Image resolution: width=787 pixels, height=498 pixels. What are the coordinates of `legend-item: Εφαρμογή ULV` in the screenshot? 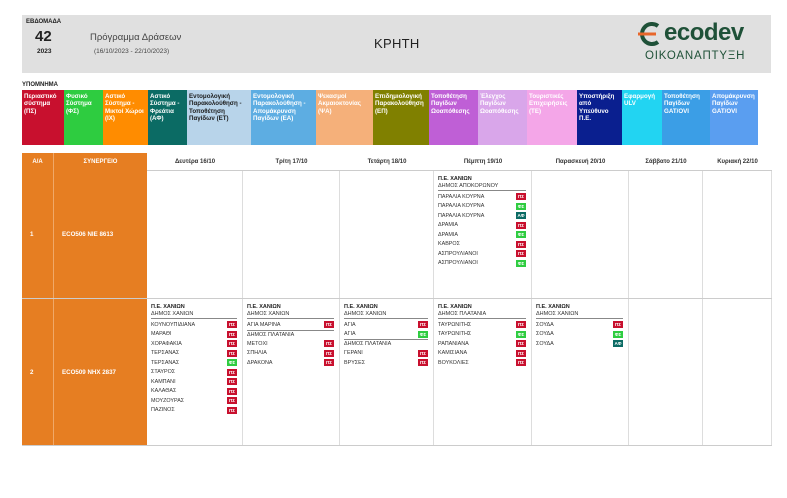 It's located at (642, 117).